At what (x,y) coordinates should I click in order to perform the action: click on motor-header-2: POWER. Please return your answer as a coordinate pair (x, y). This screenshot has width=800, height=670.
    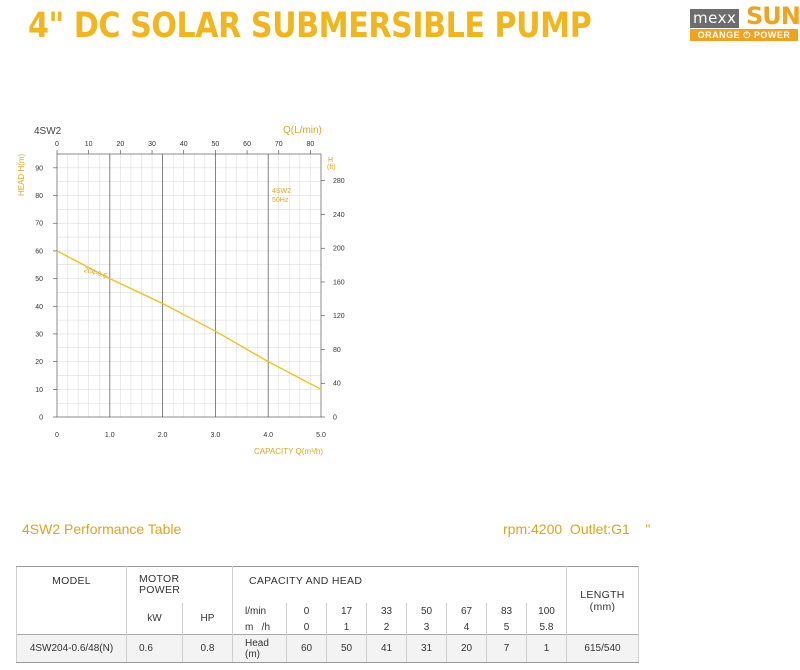
    Looking at the image, I should click on (160, 589).